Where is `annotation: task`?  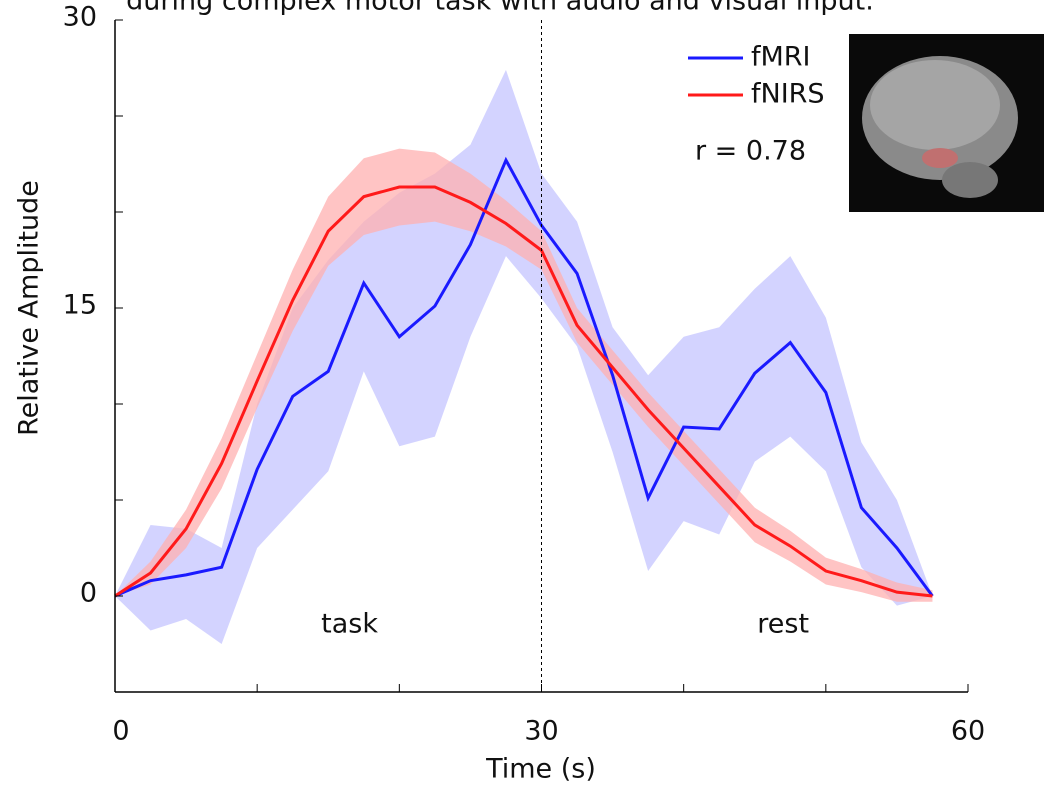 annotation: task is located at coordinates (349, 623).